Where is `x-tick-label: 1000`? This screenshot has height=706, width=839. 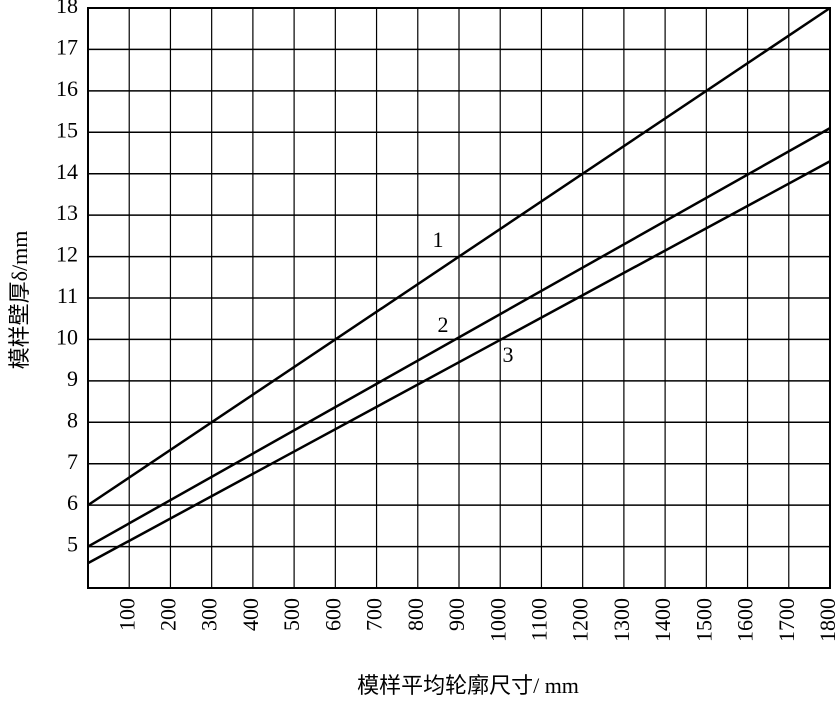
x-tick-label: 1000 is located at coordinates (497, 620).